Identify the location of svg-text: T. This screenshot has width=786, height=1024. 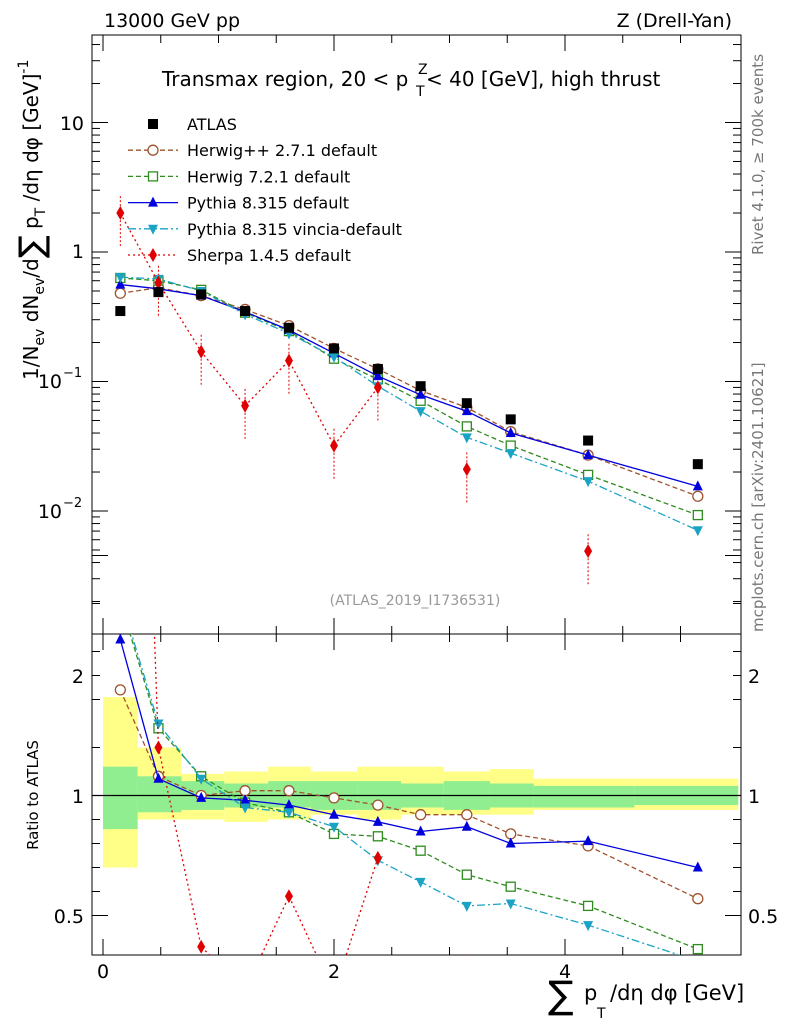
(601, 1014).